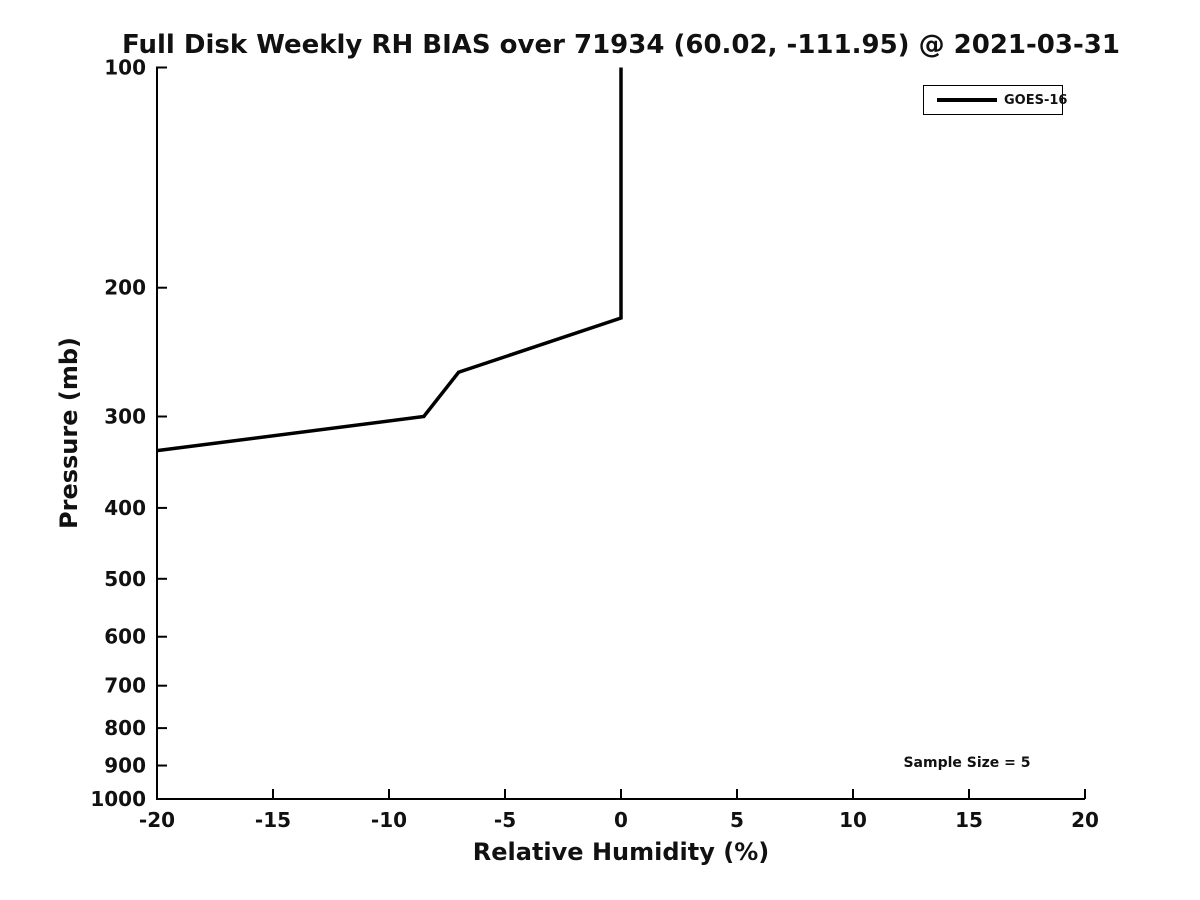  I want to click on x-tick-label: 5, so click(737, 820).